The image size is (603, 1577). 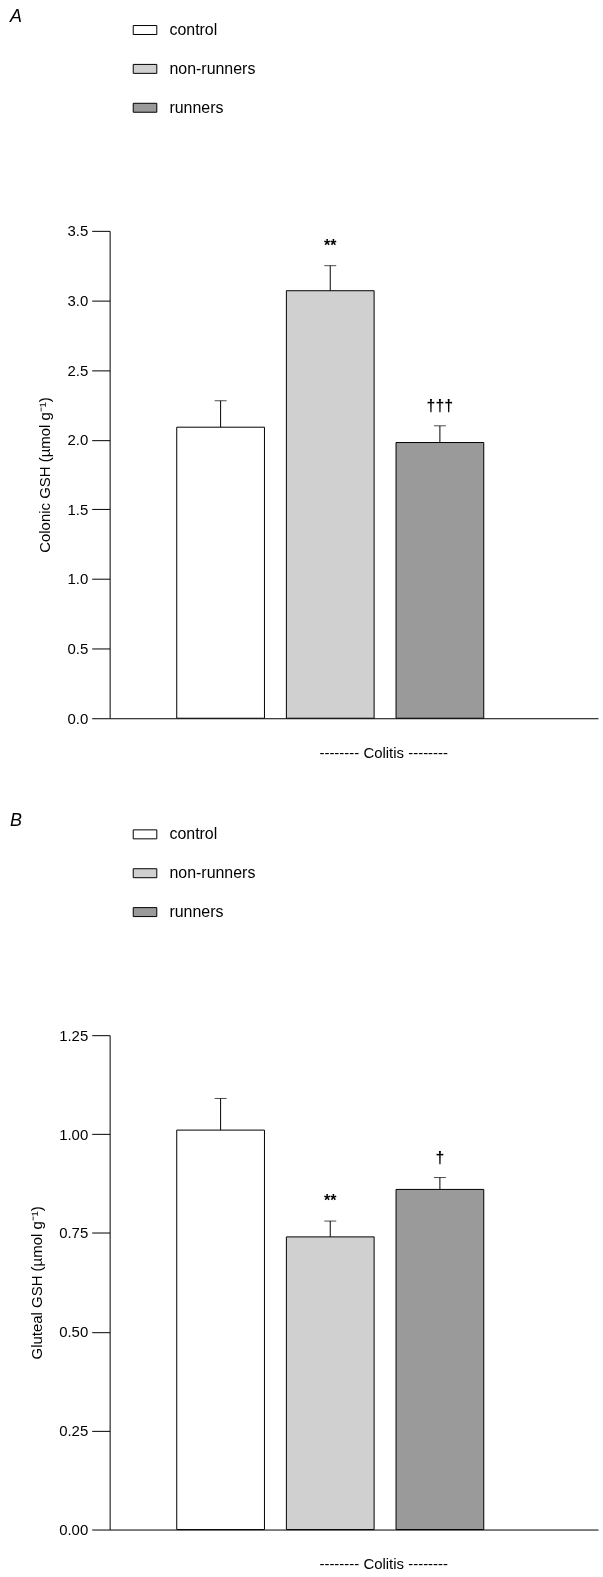 I want to click on y-tick-label: 0.0, so click(x=78, y=718).